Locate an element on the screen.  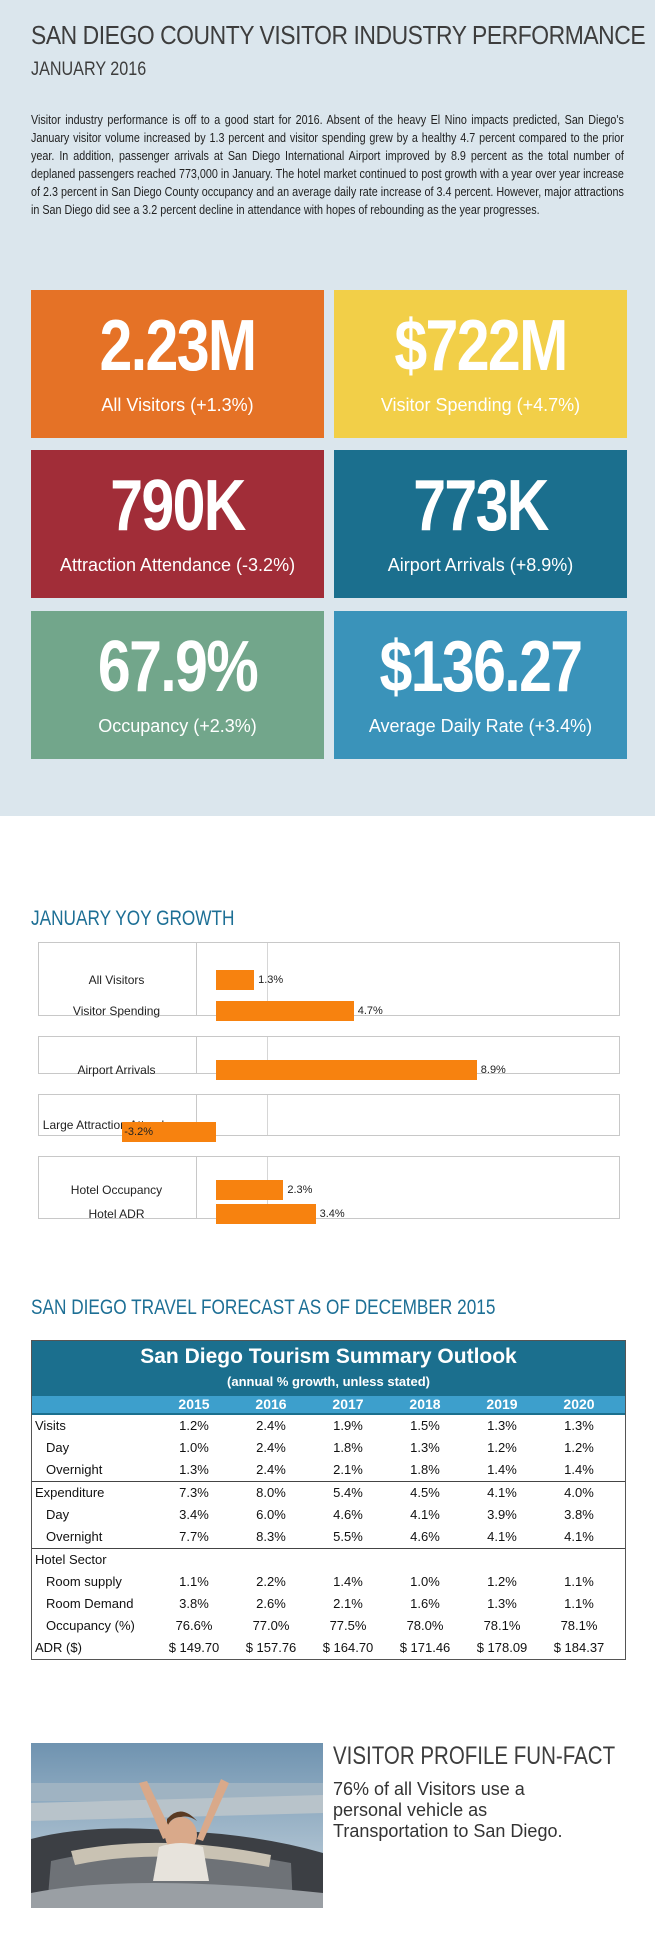
table-cell: 3.9% is located at coordinates (502, 1514).